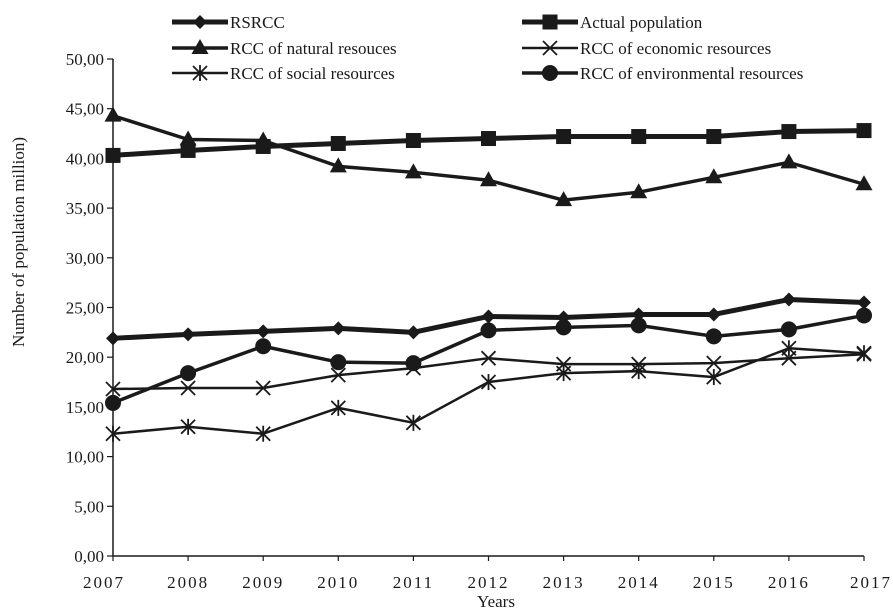 Image resolution: width=893 pixels, height=610 pixels. I want to click on x-tick-label: 2012, so click(489, 582).